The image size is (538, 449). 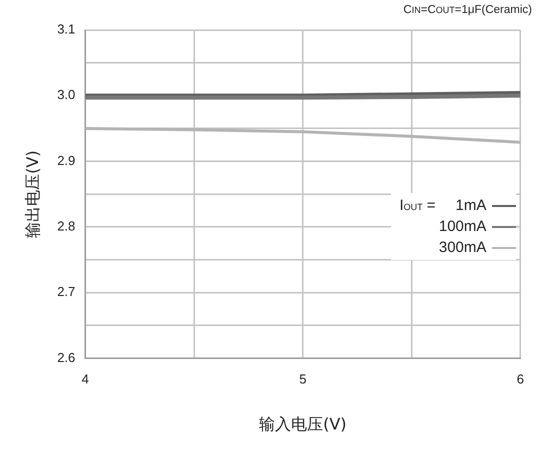 I want to click on y-tick-label: 3.1, so click(x=66, y=29).